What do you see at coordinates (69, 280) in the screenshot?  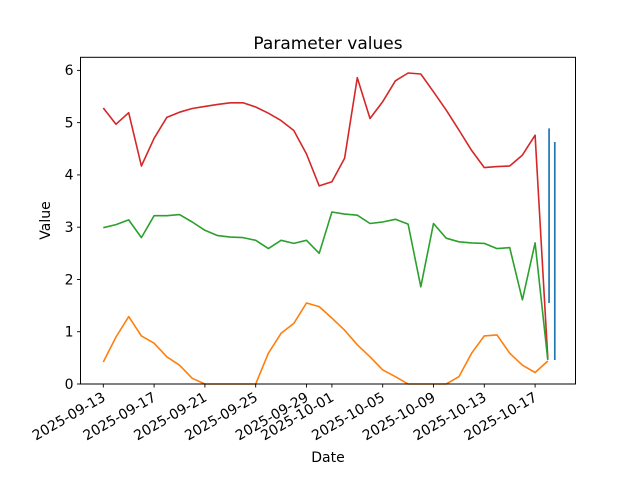 I see `y-tick-label: 2` at bounding box center [69, 280].